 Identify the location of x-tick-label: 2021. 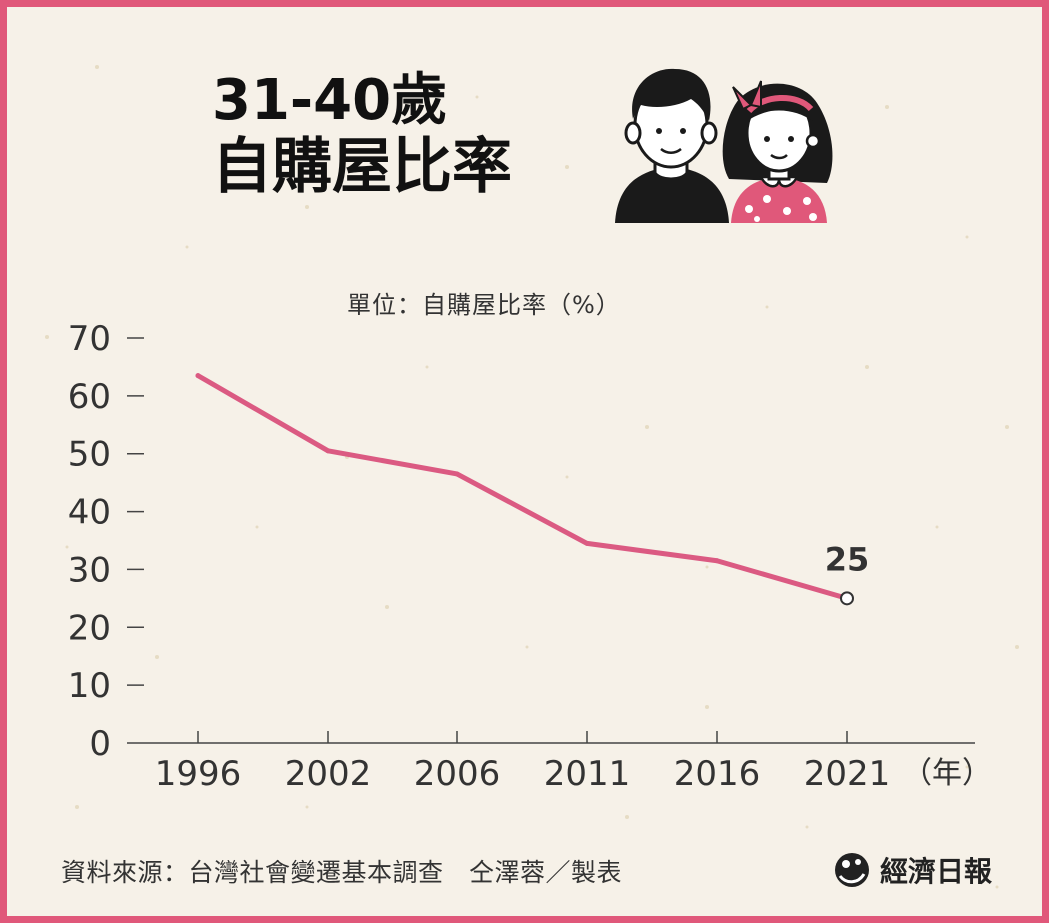
(847, 774).